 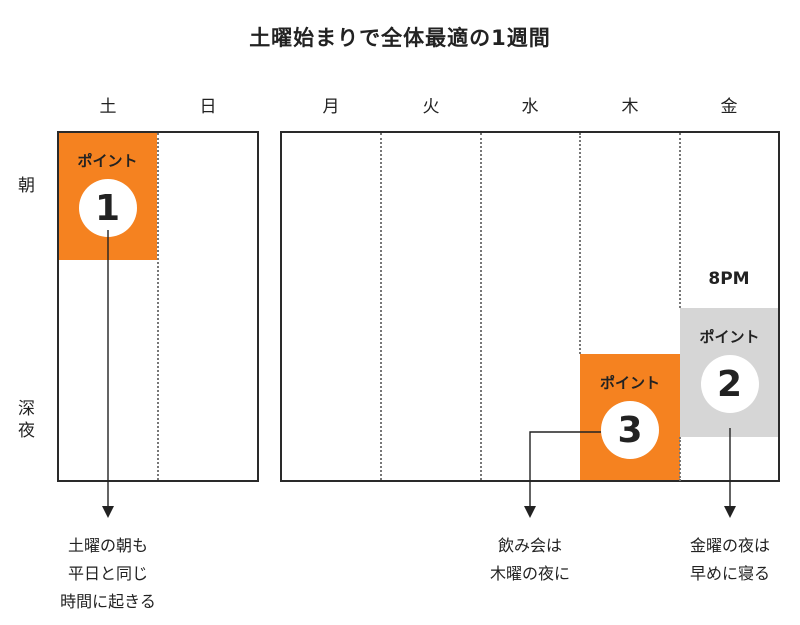 I want to click on point-3-note-line-1: 飲み会は, so click(x=529, y=545).